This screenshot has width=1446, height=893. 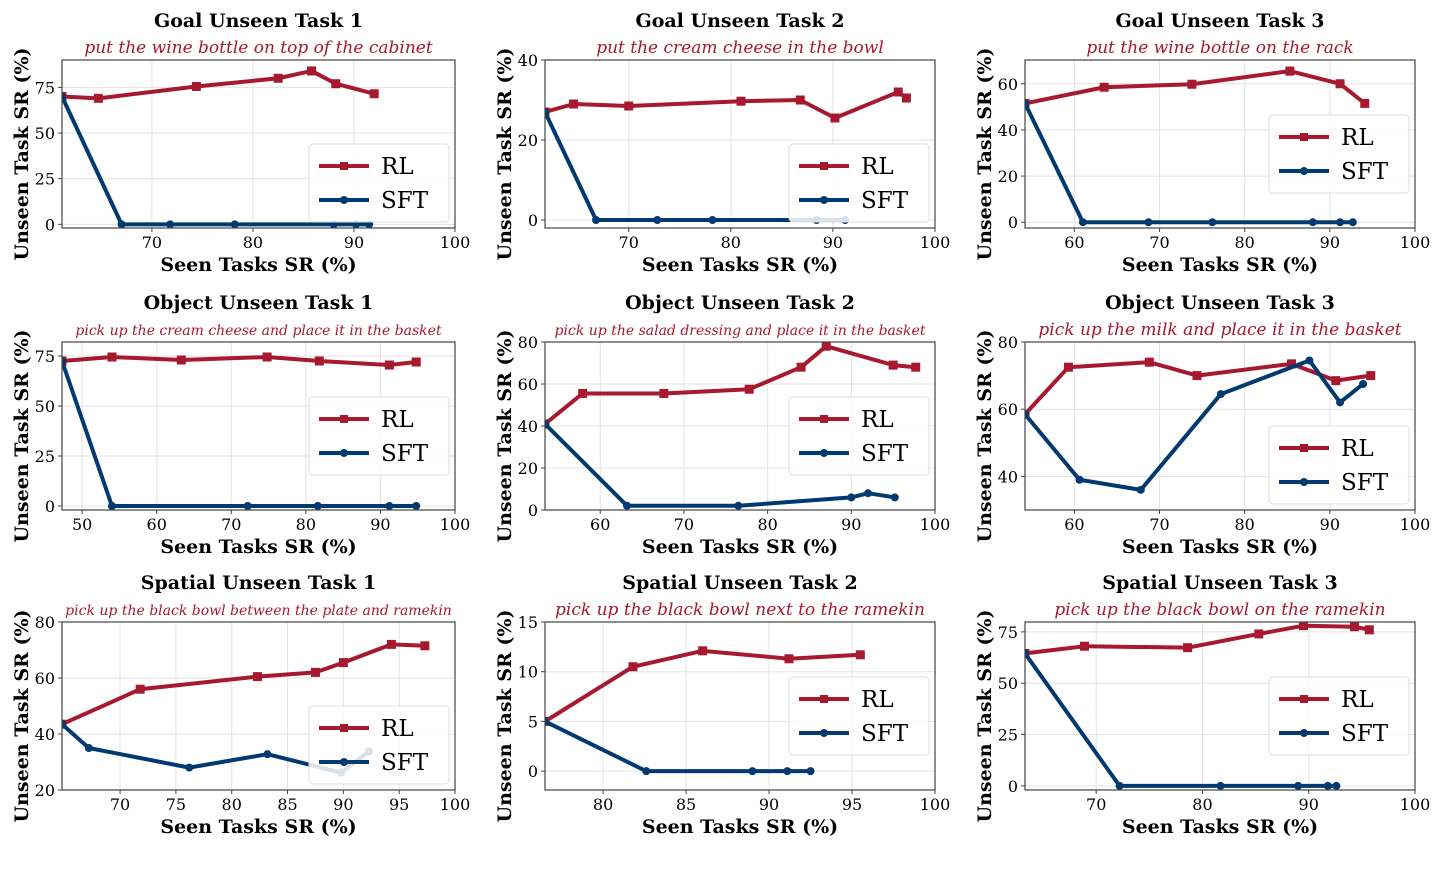 I want to click on y-tick-label: 40, so click(x=1008, y=130).